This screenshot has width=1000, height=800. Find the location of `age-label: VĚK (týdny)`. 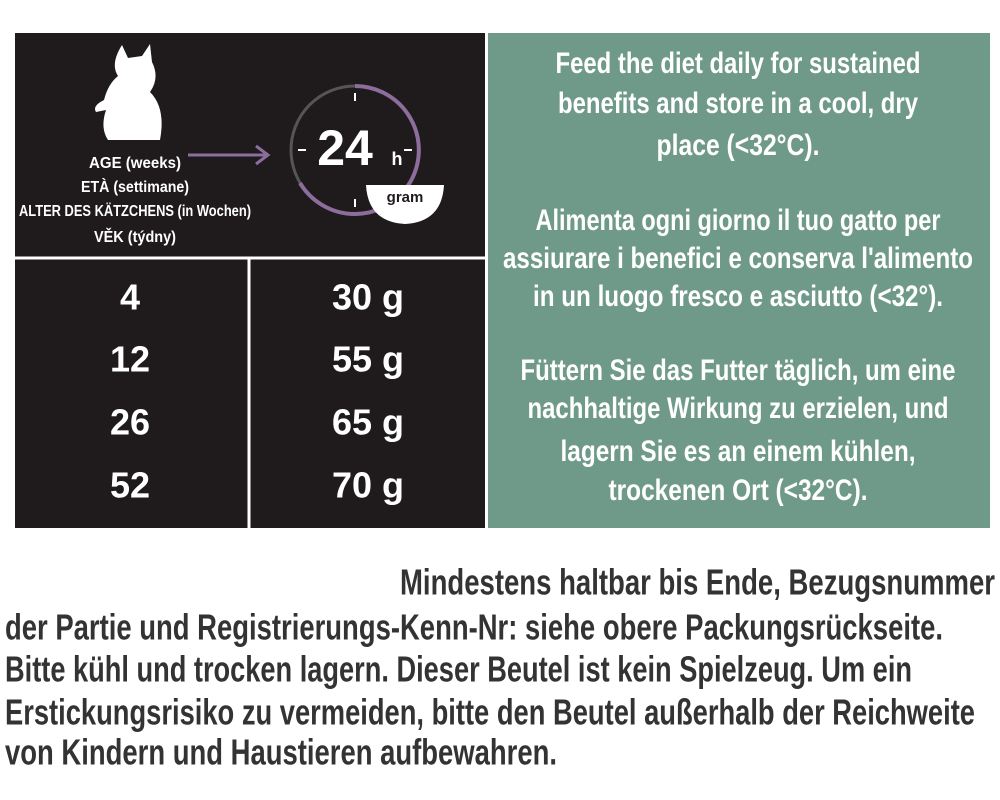

age-label: VĚK (týdny) is located at coordinates (135, 236).